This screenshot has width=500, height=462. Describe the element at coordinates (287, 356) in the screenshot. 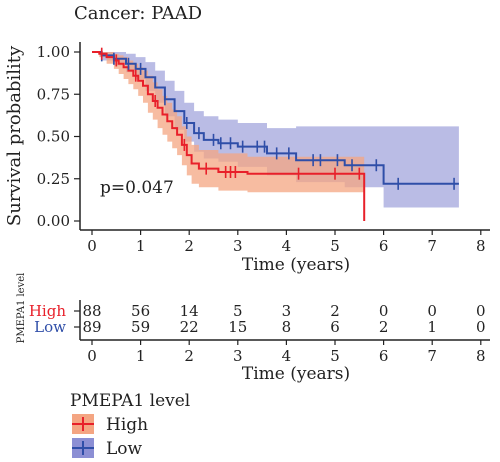

I see `risk-x-tick-label: 4` at that location.